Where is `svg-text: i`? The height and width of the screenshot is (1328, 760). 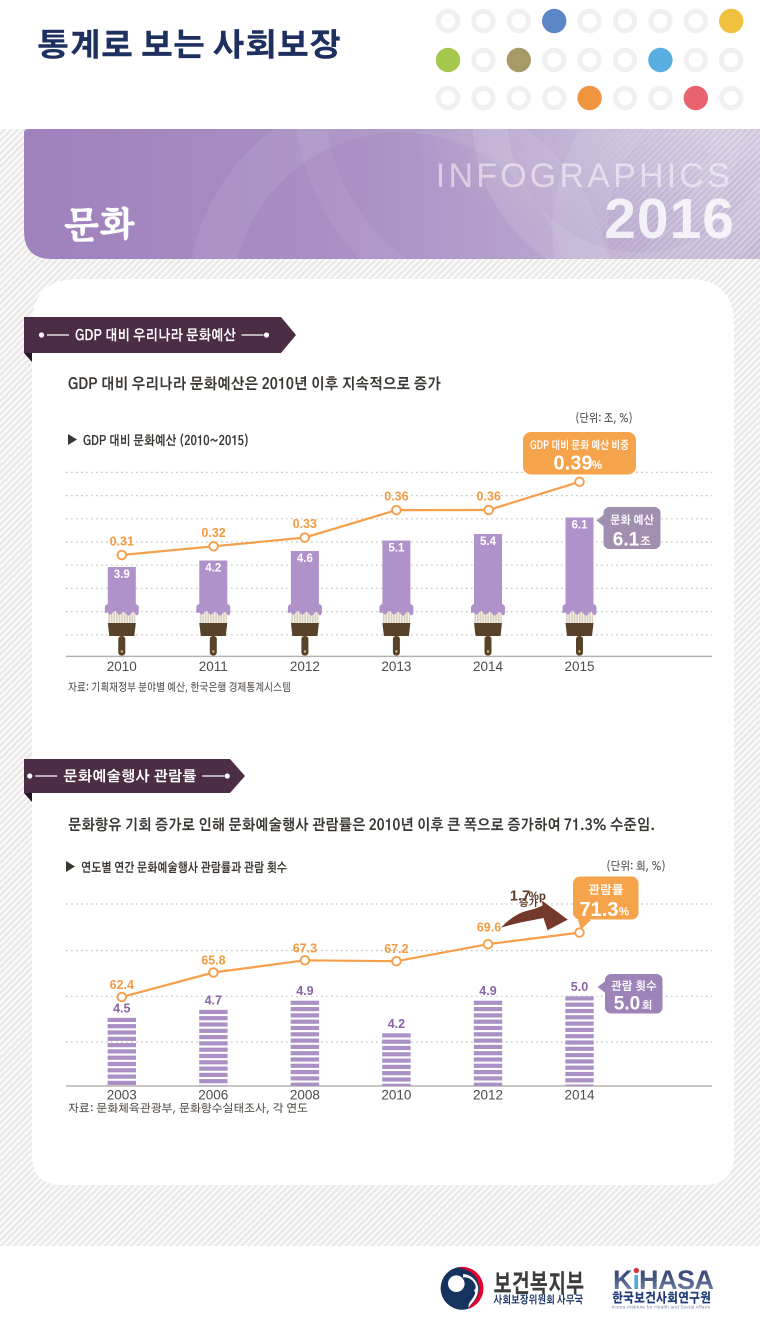 svg-text: i is located at coordinates (637, 1280).